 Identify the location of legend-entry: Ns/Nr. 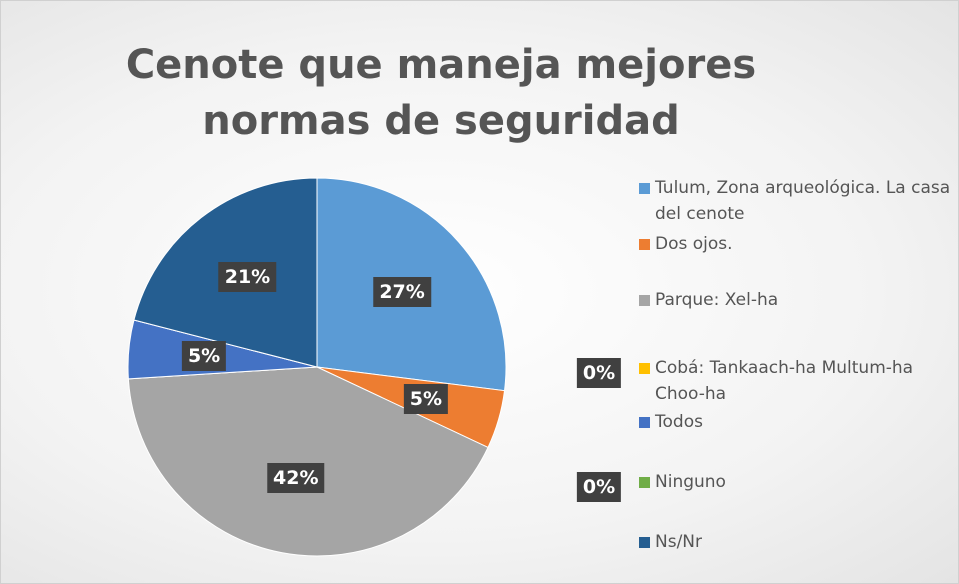
(797, 542).